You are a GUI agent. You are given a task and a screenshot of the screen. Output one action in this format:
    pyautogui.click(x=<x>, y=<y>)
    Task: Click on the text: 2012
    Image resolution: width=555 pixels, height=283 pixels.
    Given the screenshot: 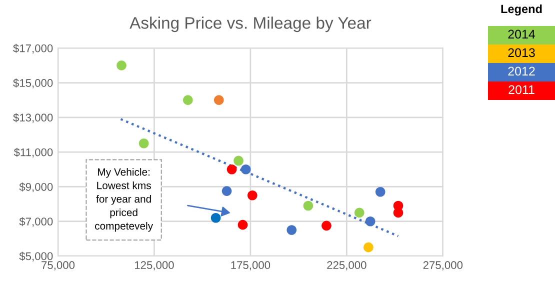 What is the action you would take?
    pyautogui.click(x=521, y=71)
    